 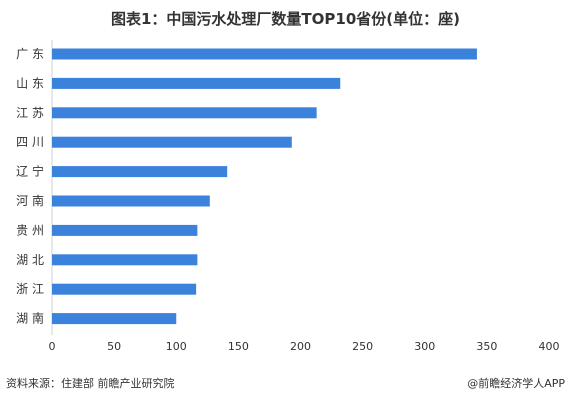 What do you see at coordinates (90, 383) in the screenshot?
I see `source-note: 资料来源：住建部 前瞻产业研究院` at bounding box center [90, 383].